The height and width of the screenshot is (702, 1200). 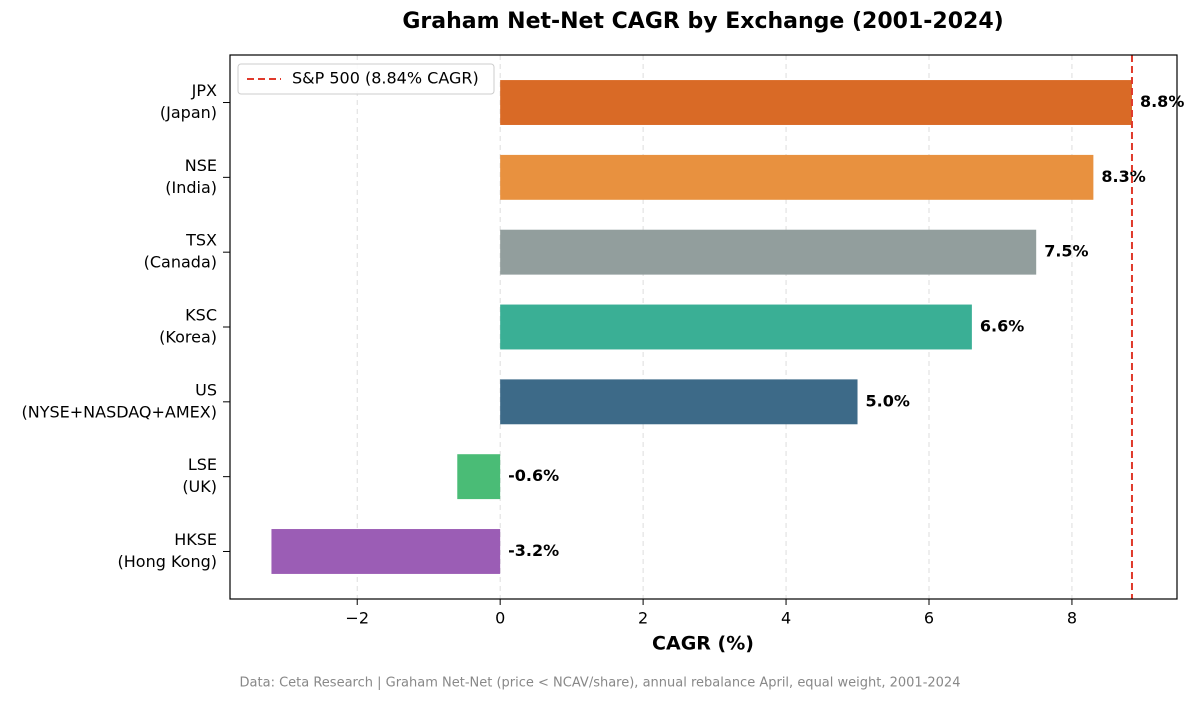 I want to click on x-tick-label: 2, so click(x=643, y=618).